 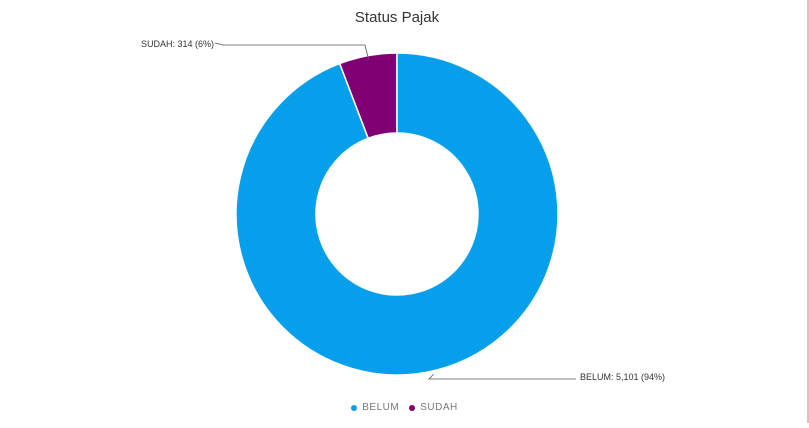 What do you see at coordinates (439, 407) in the screenshot?
I see `legend-label-sudah: SUDAH` at bounding box center [439, 407].